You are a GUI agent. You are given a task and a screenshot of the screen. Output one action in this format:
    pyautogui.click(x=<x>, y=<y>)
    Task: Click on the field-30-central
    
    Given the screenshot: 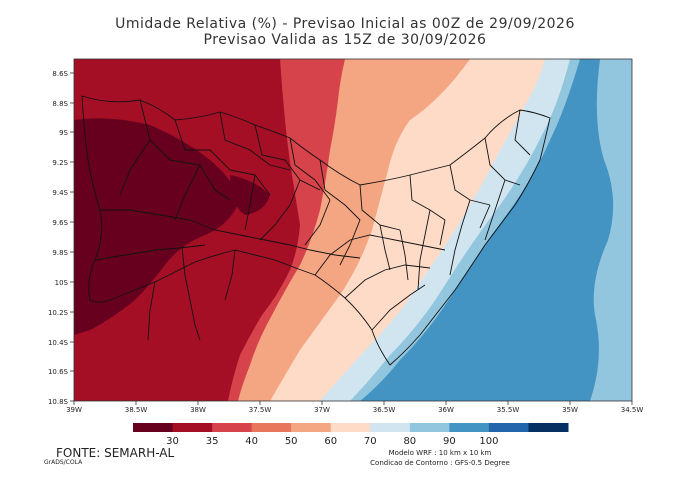 What is the action you would take?
    pyautogui.click(x=250, y=195)
    